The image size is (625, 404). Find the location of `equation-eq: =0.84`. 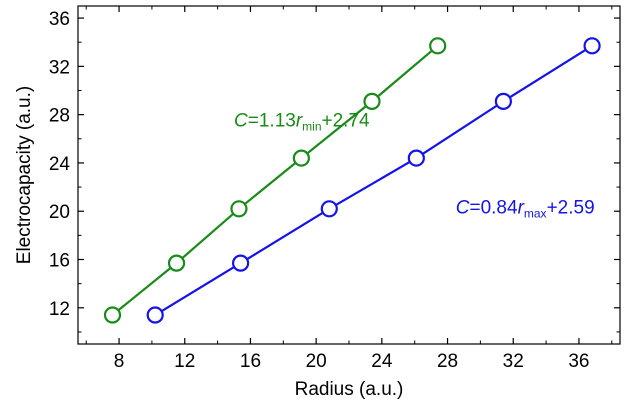

equation-eq: =0.84 is located at coordinates (493, 208).